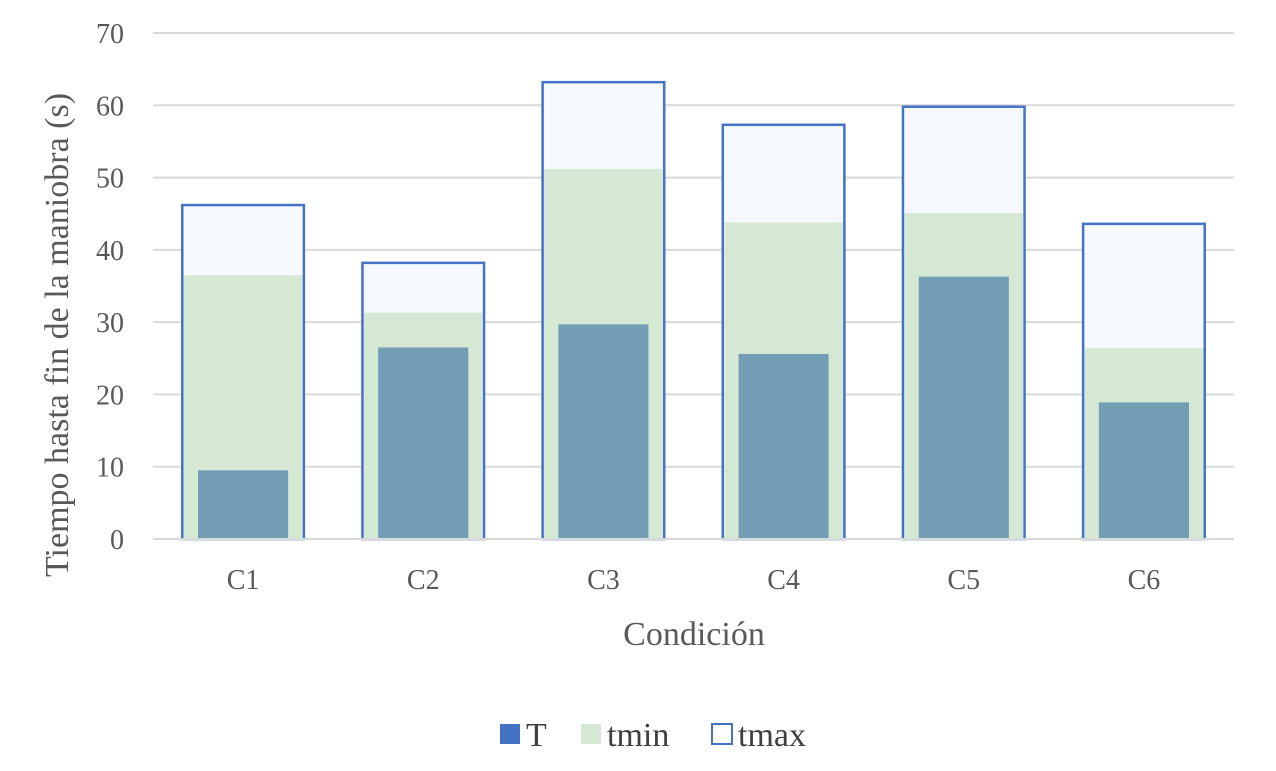 The height and width of the screenshot is (771, 1276). What do you see at coordinates (591, 734) in the screenshot?
I see `legend-swatch-tmin` at bounding box center [591, 734].